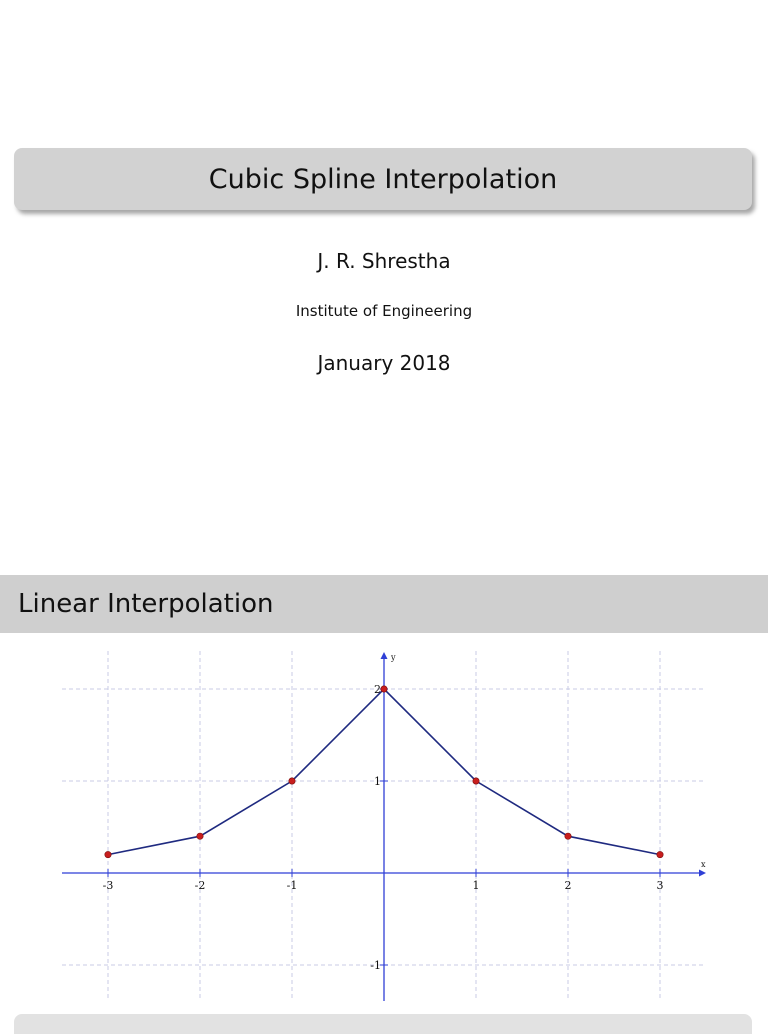  I want to click on presentation-date: January 2018, so click(384, 363).